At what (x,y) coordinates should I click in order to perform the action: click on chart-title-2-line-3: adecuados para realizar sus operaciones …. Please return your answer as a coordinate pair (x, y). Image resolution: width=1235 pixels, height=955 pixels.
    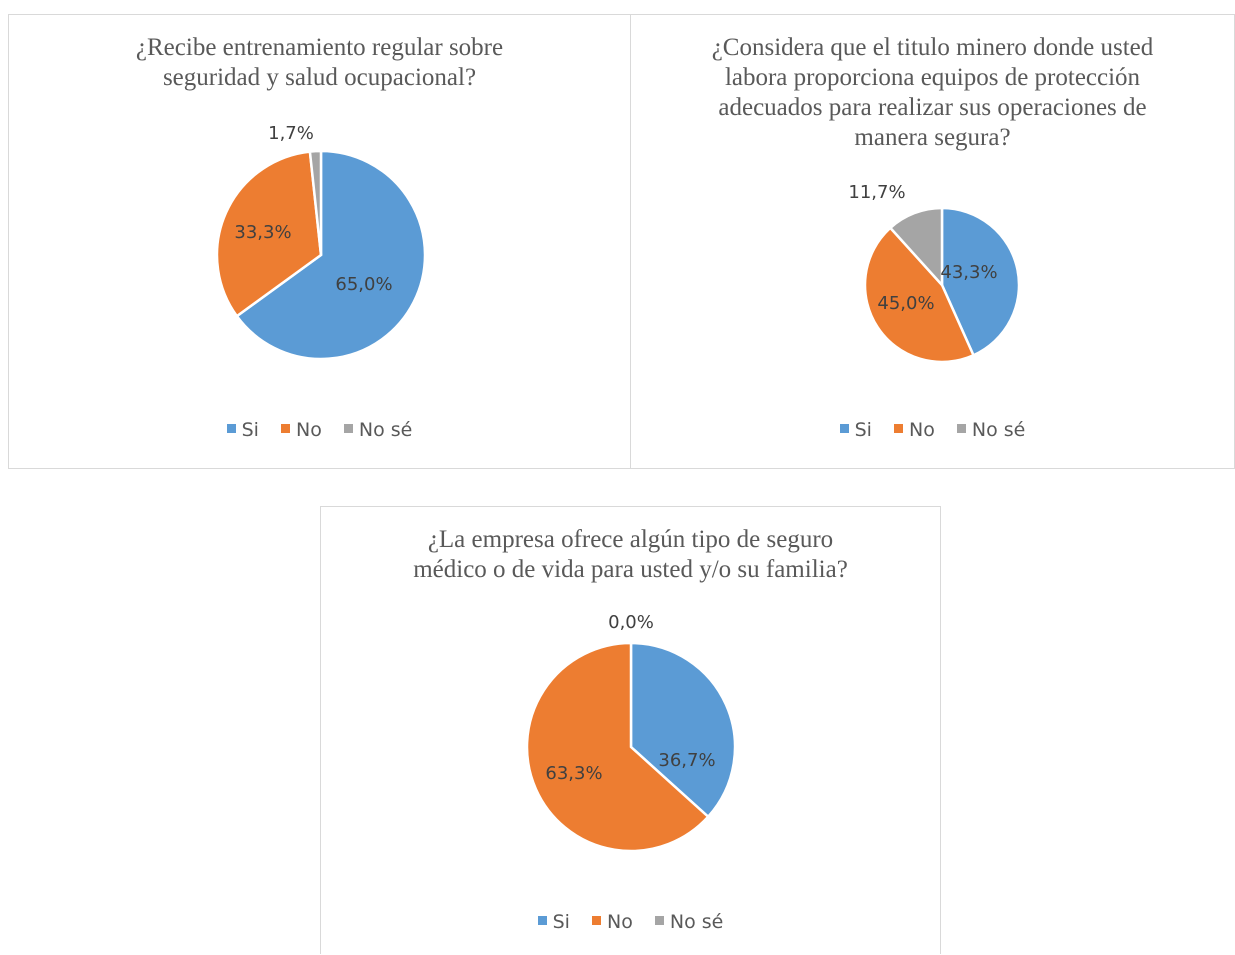
    Looking at the image, I should click on (932, 107).